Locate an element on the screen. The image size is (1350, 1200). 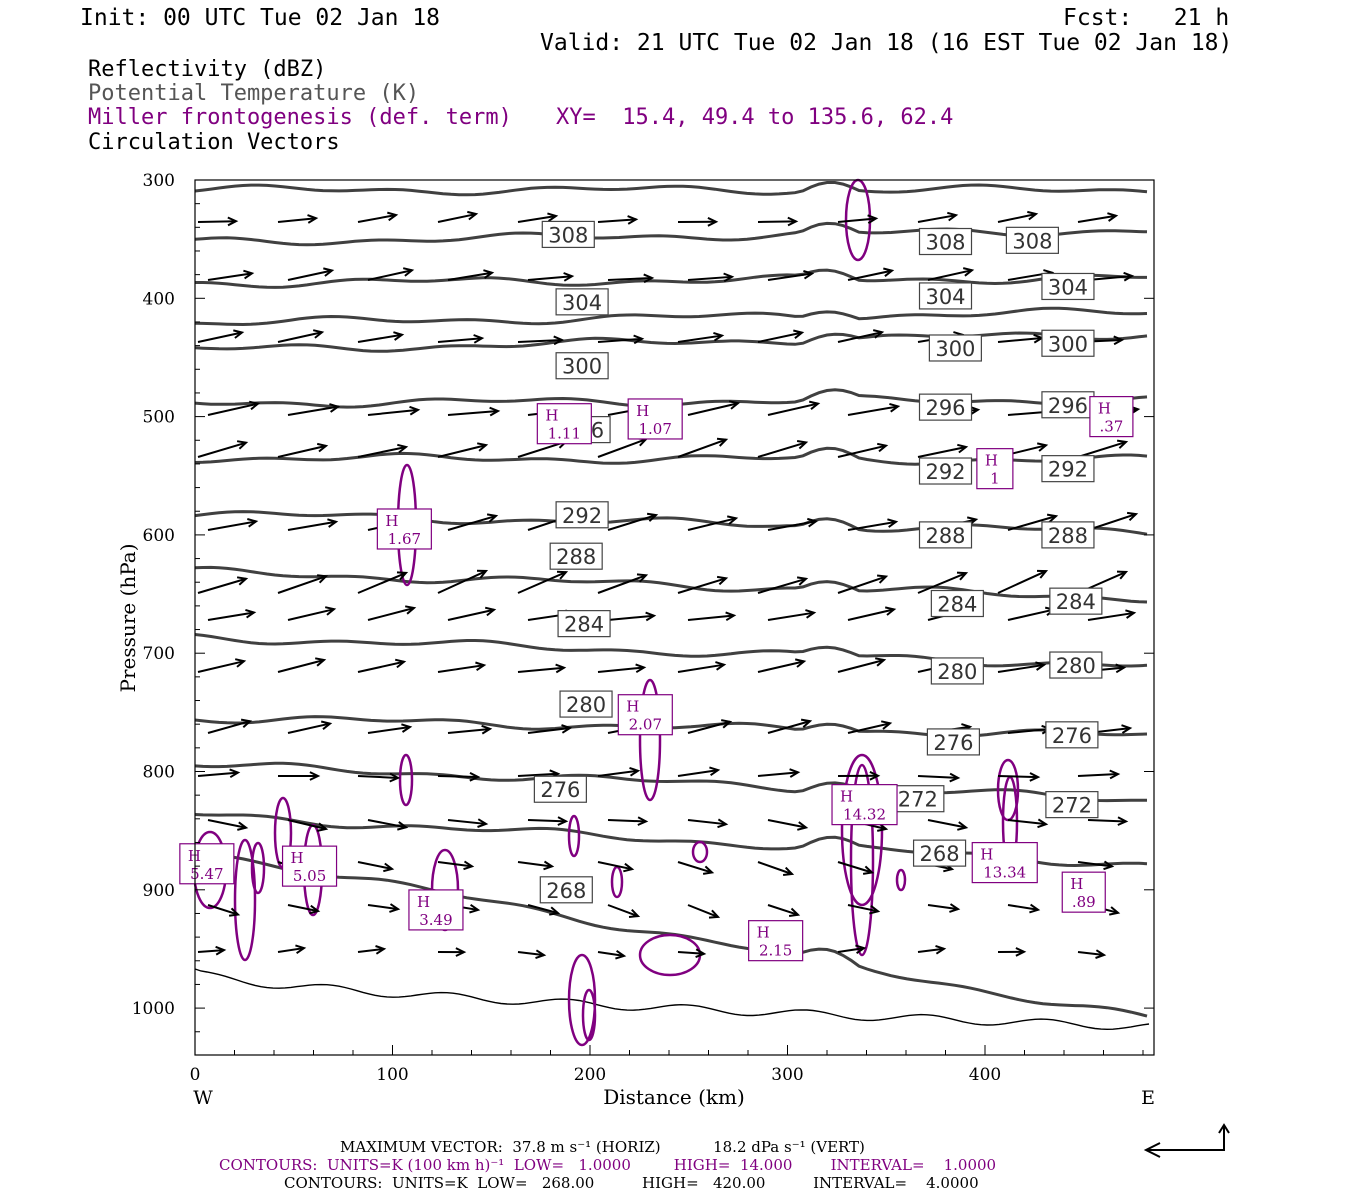
frontogenesis-max-value: 1.11 is located at coordinates (564, 434).